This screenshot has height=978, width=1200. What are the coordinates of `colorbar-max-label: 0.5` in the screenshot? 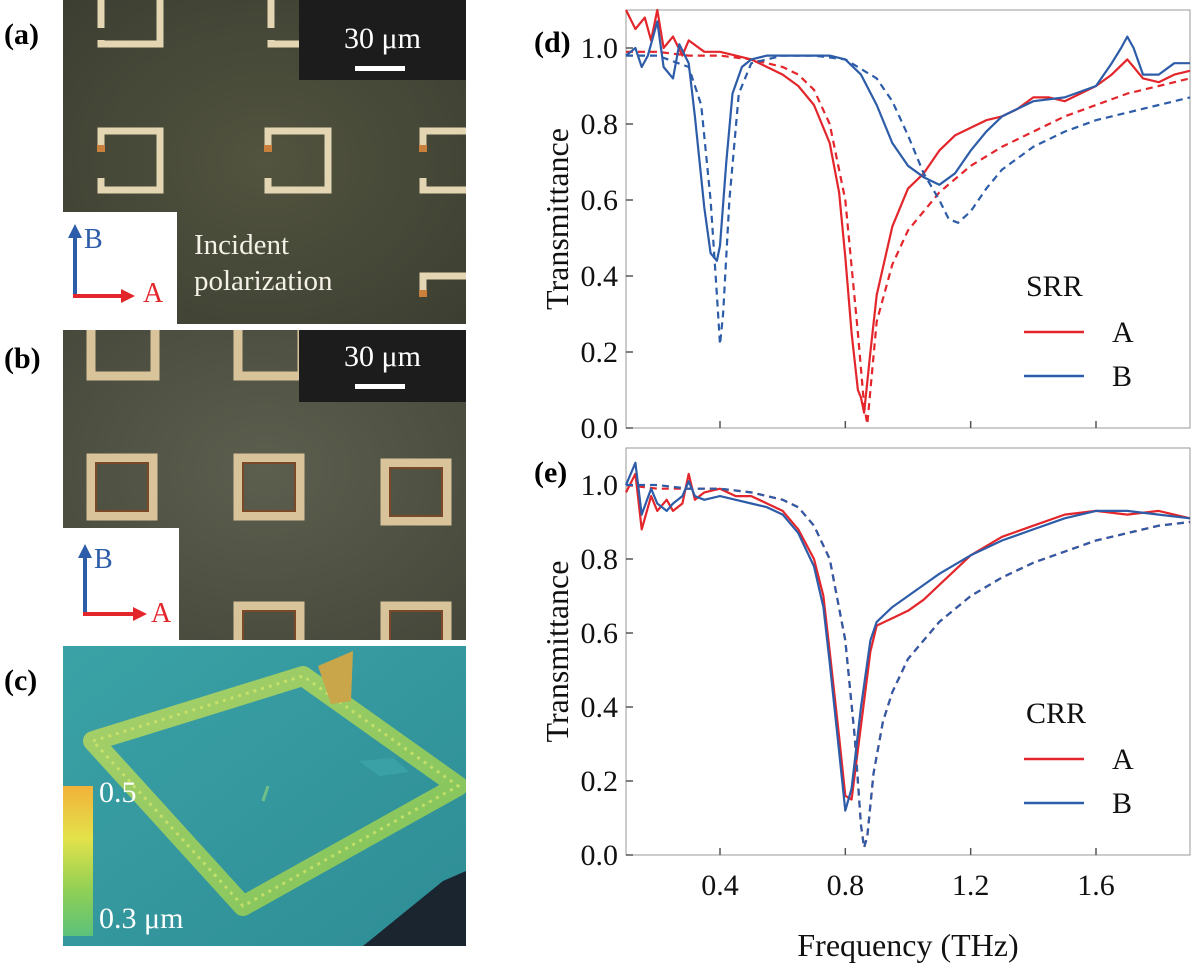 It's located at (118, 792).